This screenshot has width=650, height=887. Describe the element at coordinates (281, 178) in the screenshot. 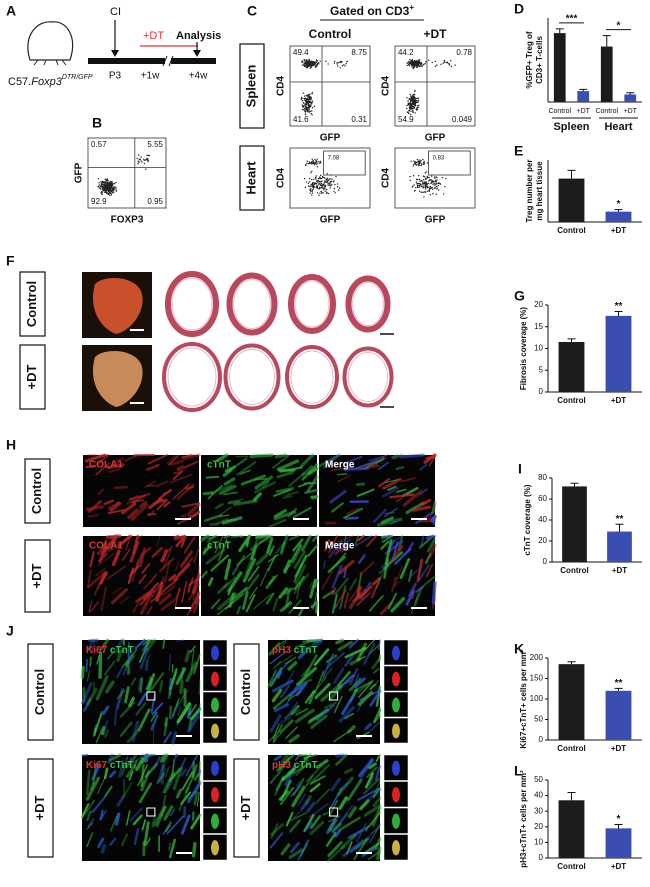

I see `y-axis-label: CD4` at that location.